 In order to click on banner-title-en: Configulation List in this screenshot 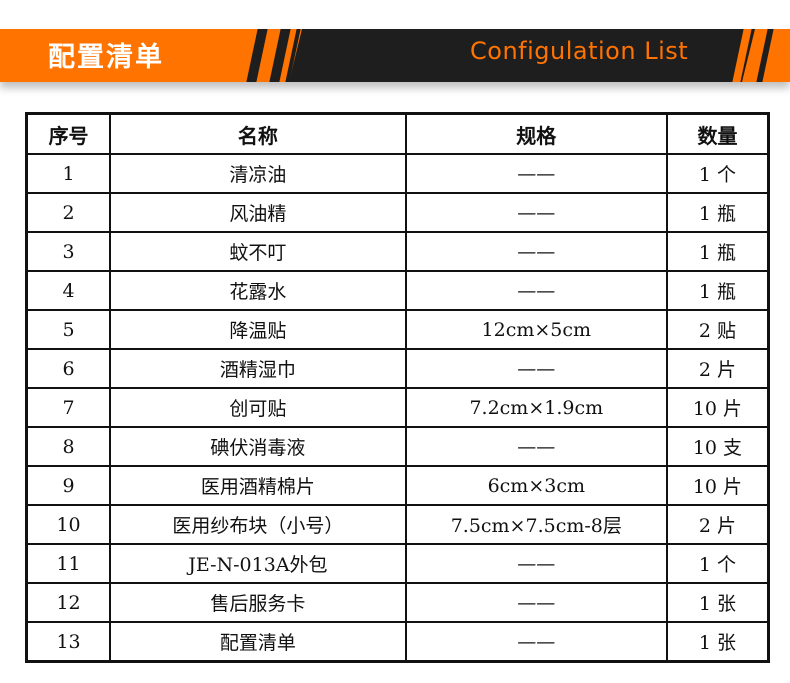, I will do `click(579, 51)`.